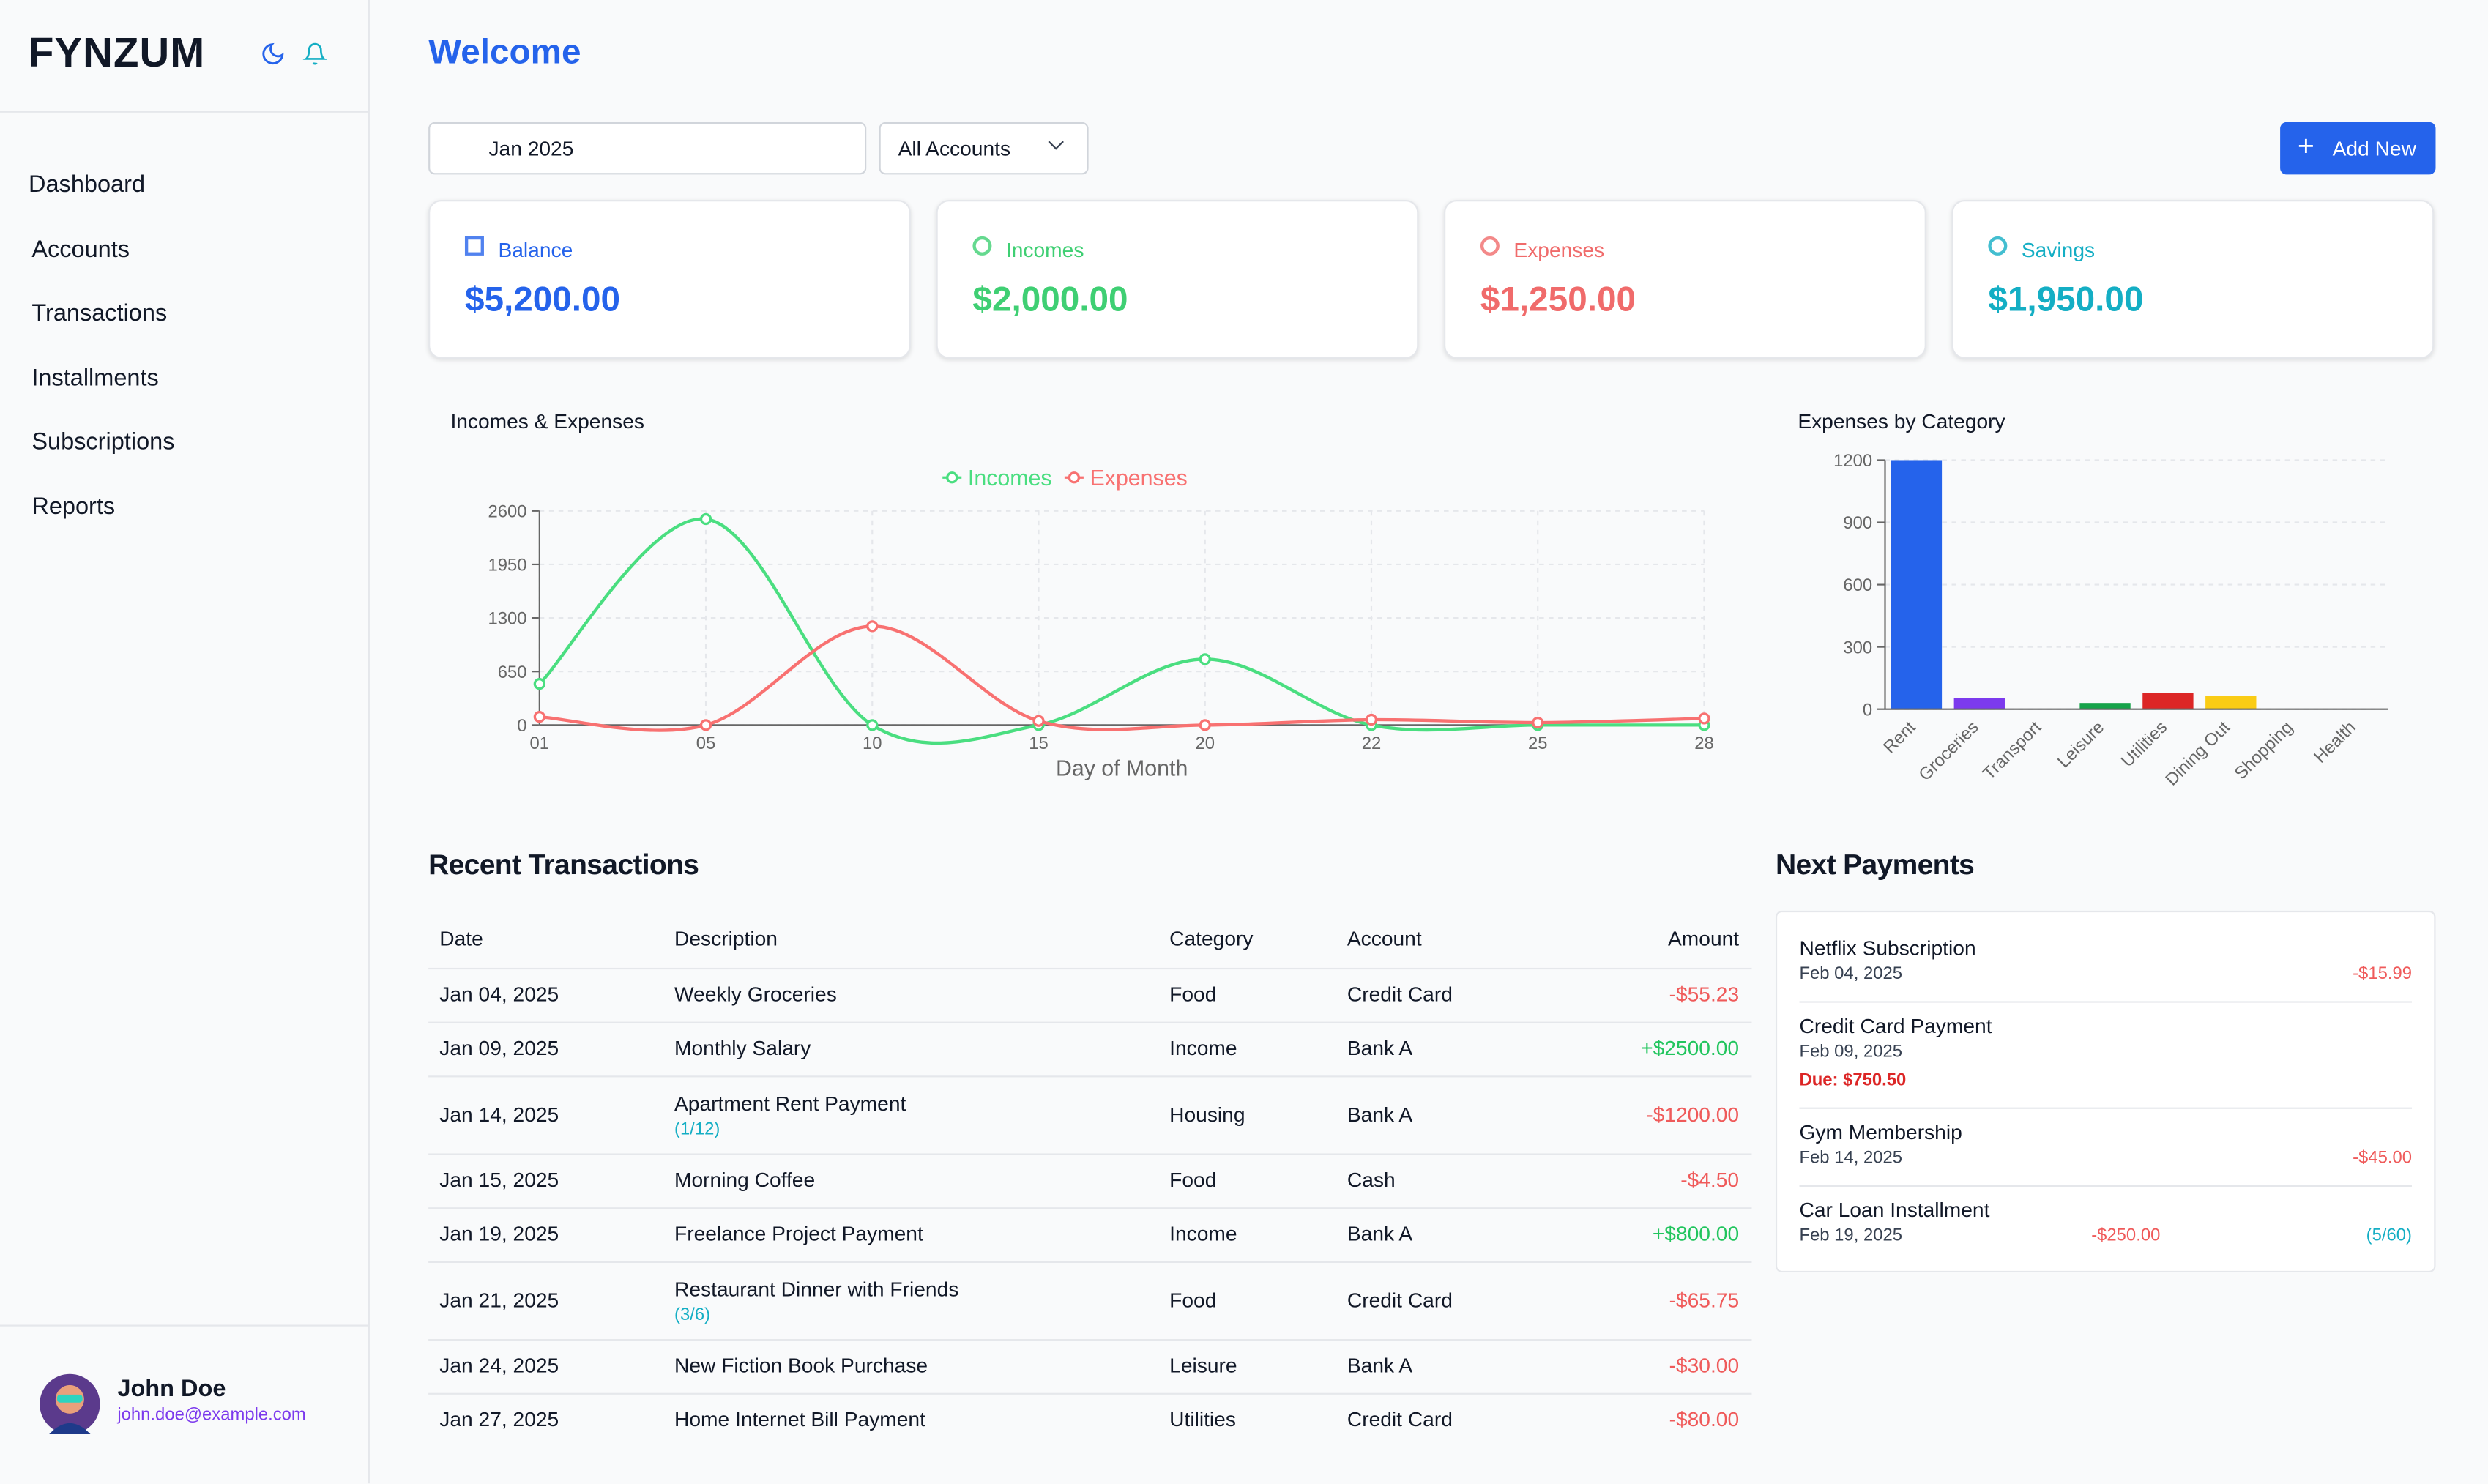  What do you see at coordinates (2382, 1158) in the screenshot?
I see `payment-amount: -$45.00` at bounding box center [2382, 1158].